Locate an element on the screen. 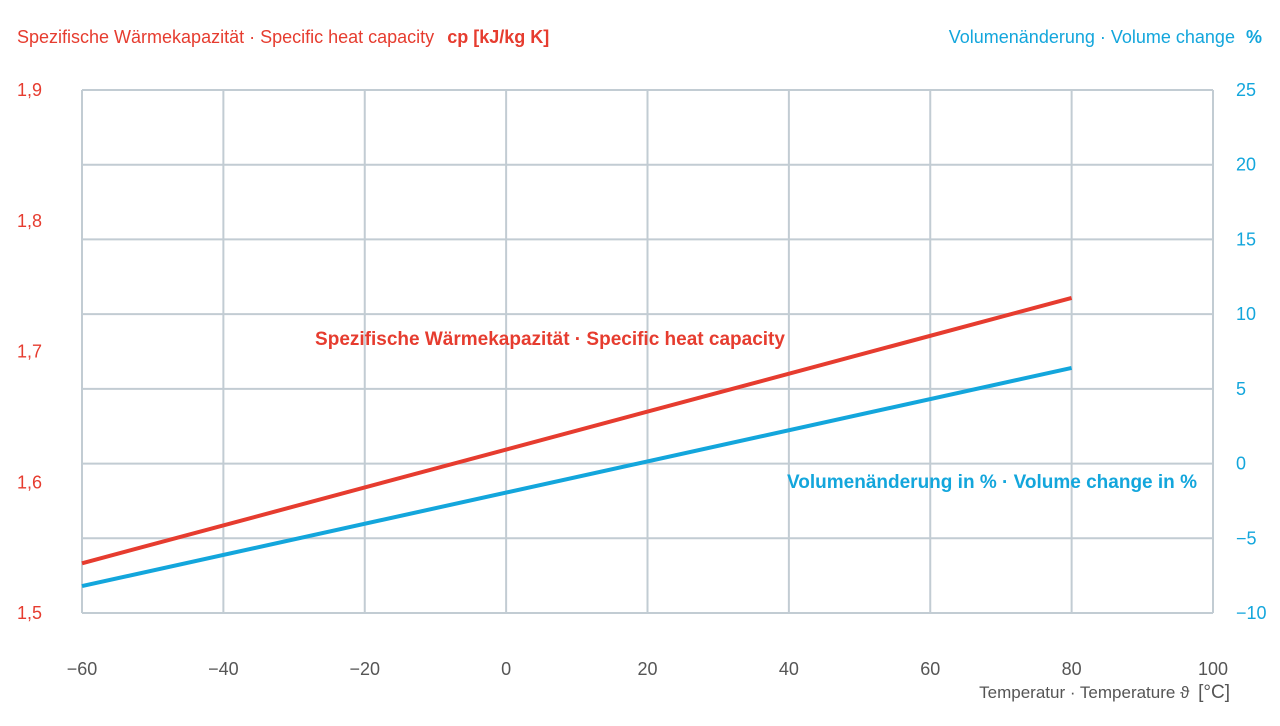 This screenshot has width=1280, height=726. right-tick-label: −5 is located at coordinates (1246, 538).